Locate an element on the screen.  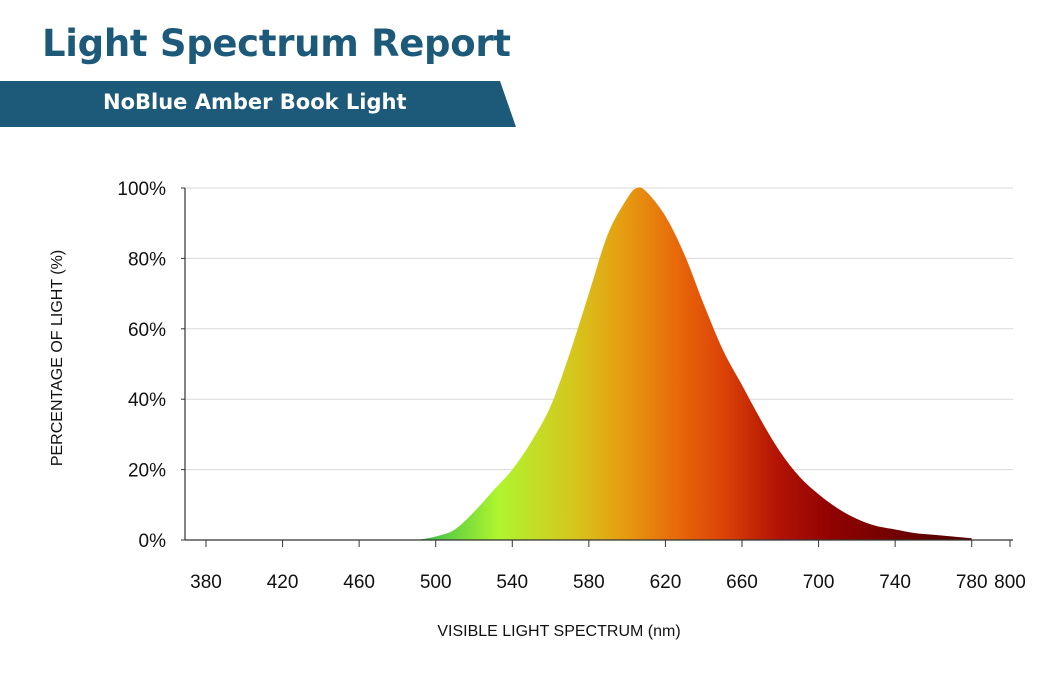
y-tick-label: 100% is located at coordinates (141, 189).